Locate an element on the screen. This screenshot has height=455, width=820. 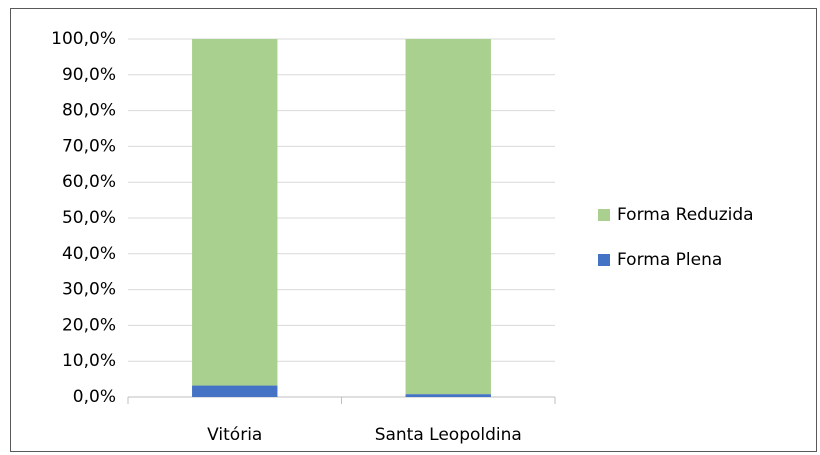
y-tick-label: 0,0% is located at coordinates (94, 397).